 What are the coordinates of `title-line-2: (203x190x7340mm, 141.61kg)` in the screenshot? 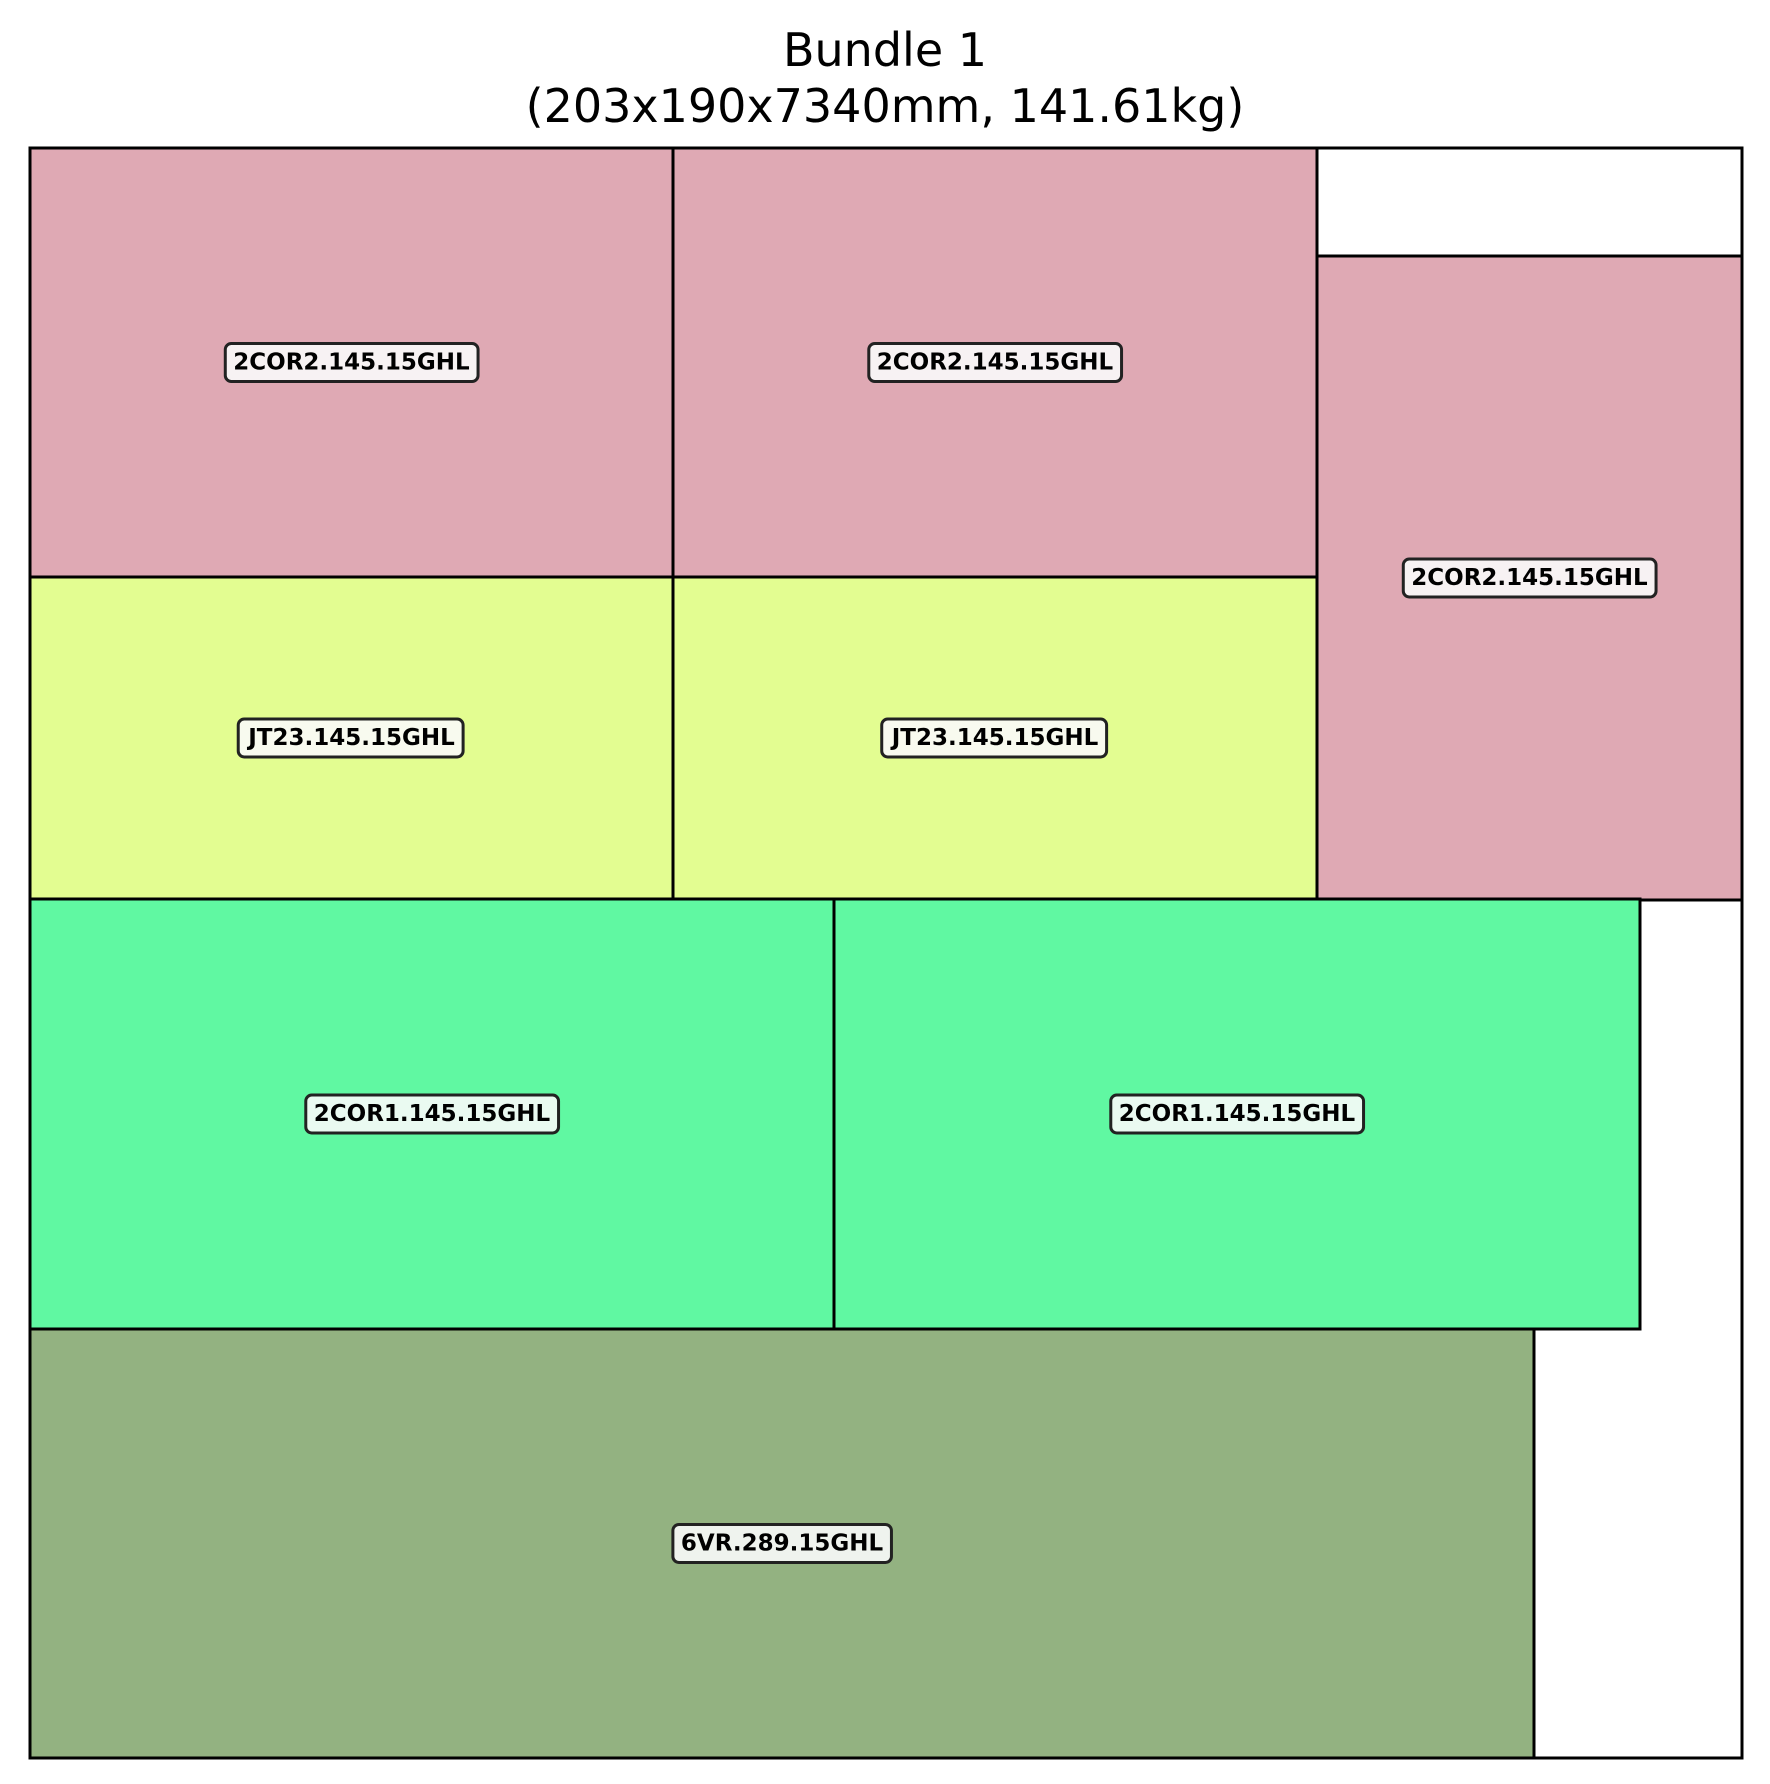 It's located at (885, 106).